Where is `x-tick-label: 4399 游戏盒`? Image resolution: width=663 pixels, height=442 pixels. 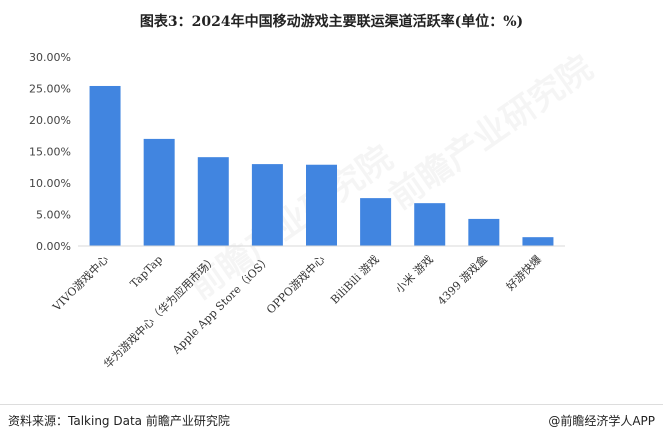 x-tick-label: 4399 游戏盒 is located at coordinates (462, 280).